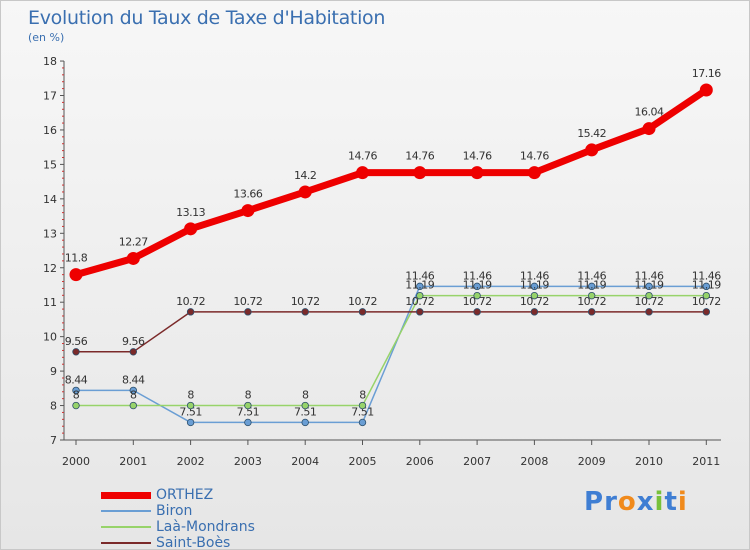  Describe the element at coordinates (50, 164) in the screenshot. I see `y-tick-label: 15` at that location.